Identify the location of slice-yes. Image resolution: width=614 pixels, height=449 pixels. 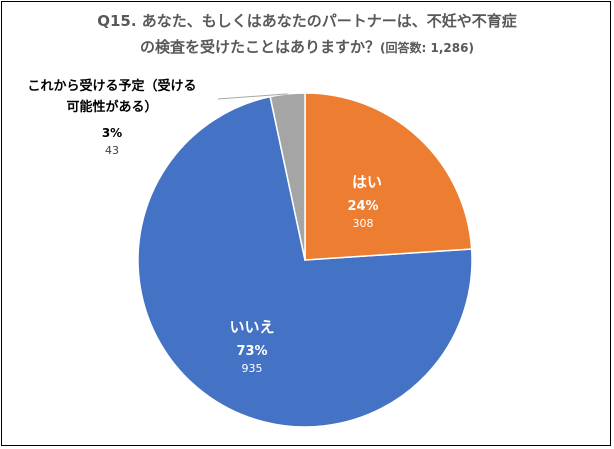
(388, 176).